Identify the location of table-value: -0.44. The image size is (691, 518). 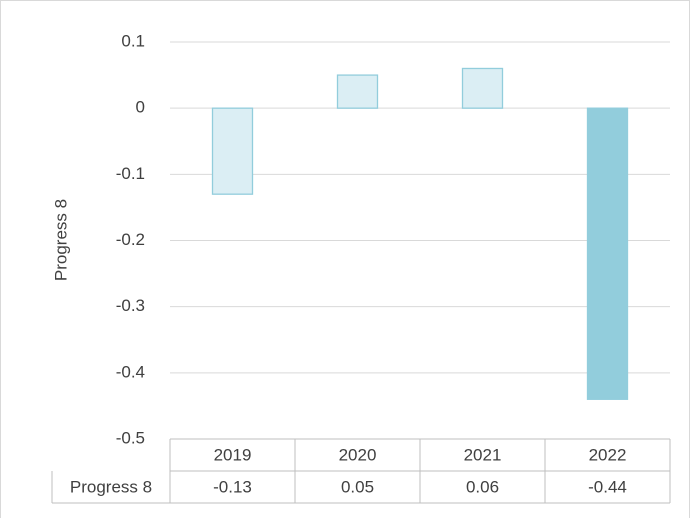
(607, 486).